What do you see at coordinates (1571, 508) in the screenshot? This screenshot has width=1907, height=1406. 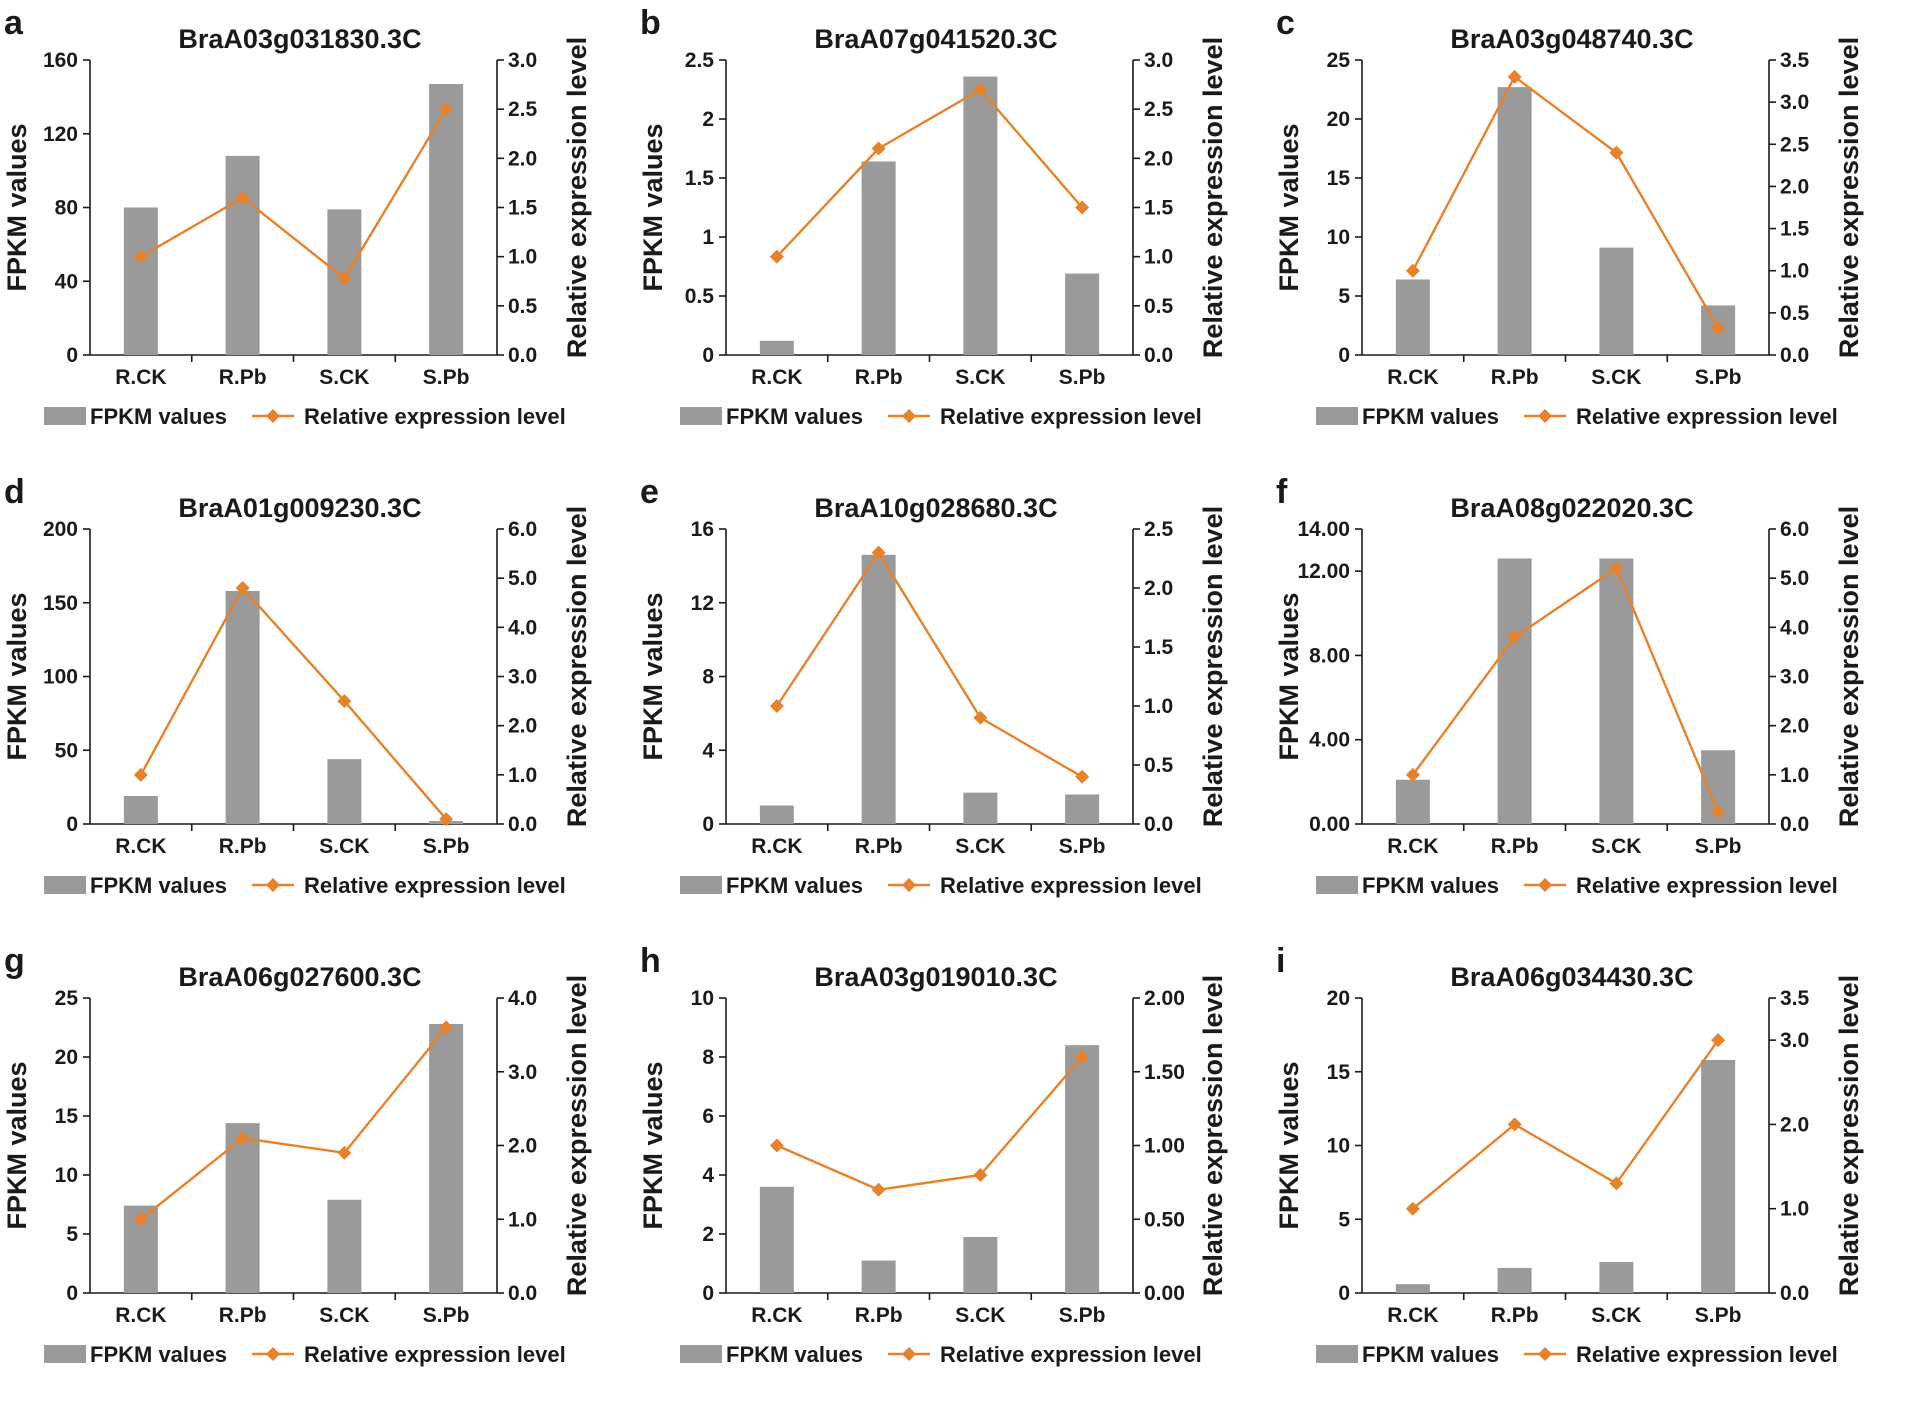 I see `chart-title: BraA08g022020.3C` at bounding box center [1571, 508].